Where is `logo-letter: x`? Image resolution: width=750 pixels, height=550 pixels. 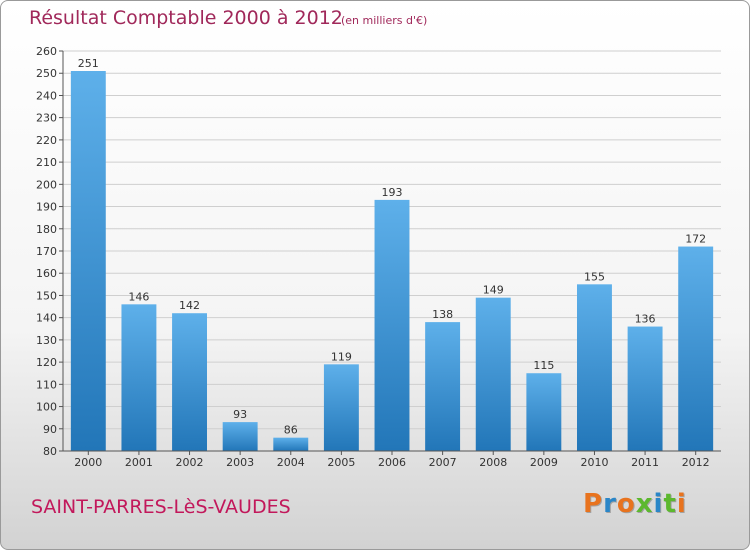
logo-letter: x is located at coordinates (644, 504).